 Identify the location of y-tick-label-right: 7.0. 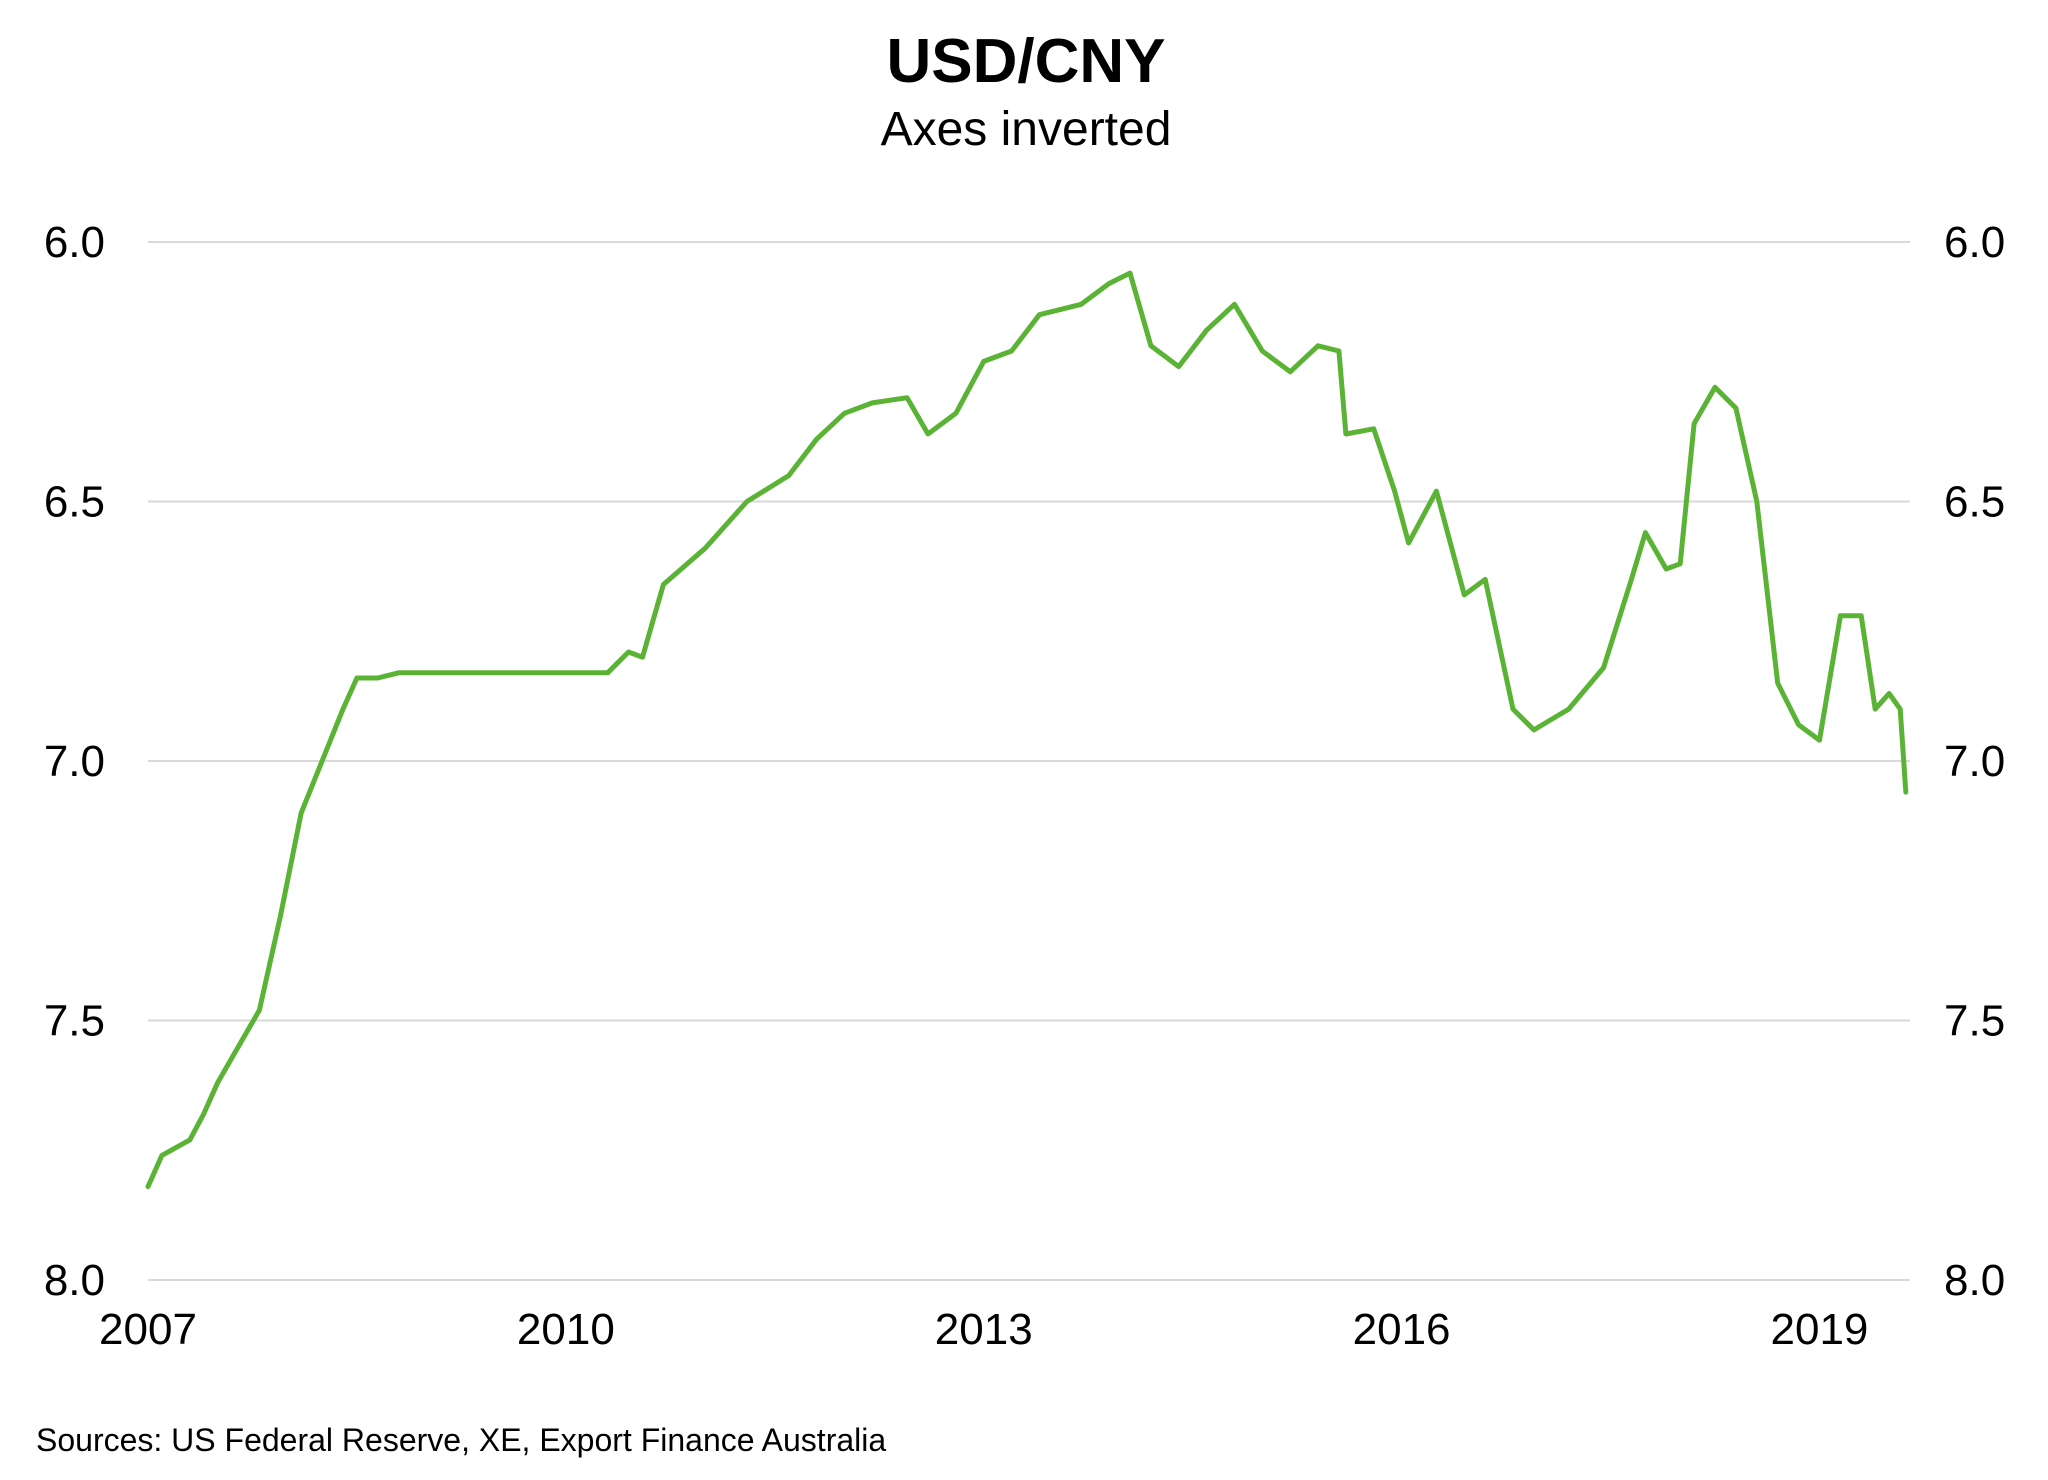
(1974, 761).